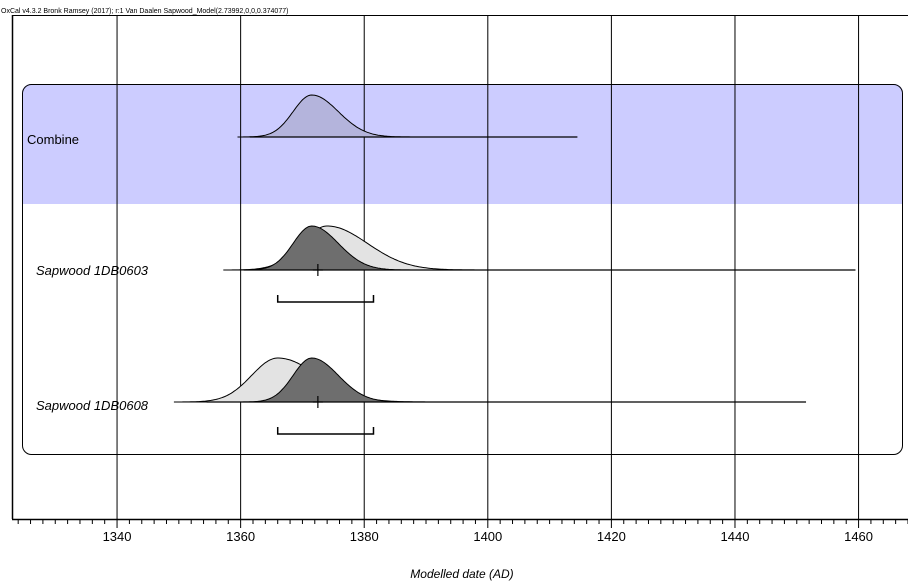 Image resolution: width=908 pixels, height=583 pixels. I want to click on group-combine: Combine, so click(302, 120).